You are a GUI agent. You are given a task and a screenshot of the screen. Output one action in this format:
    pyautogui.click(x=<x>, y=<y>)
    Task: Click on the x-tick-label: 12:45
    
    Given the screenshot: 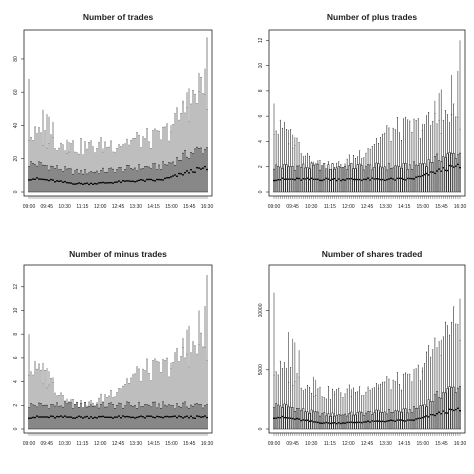 What is the action you would take?
    pyautogui.click(x=367, y=207)
    